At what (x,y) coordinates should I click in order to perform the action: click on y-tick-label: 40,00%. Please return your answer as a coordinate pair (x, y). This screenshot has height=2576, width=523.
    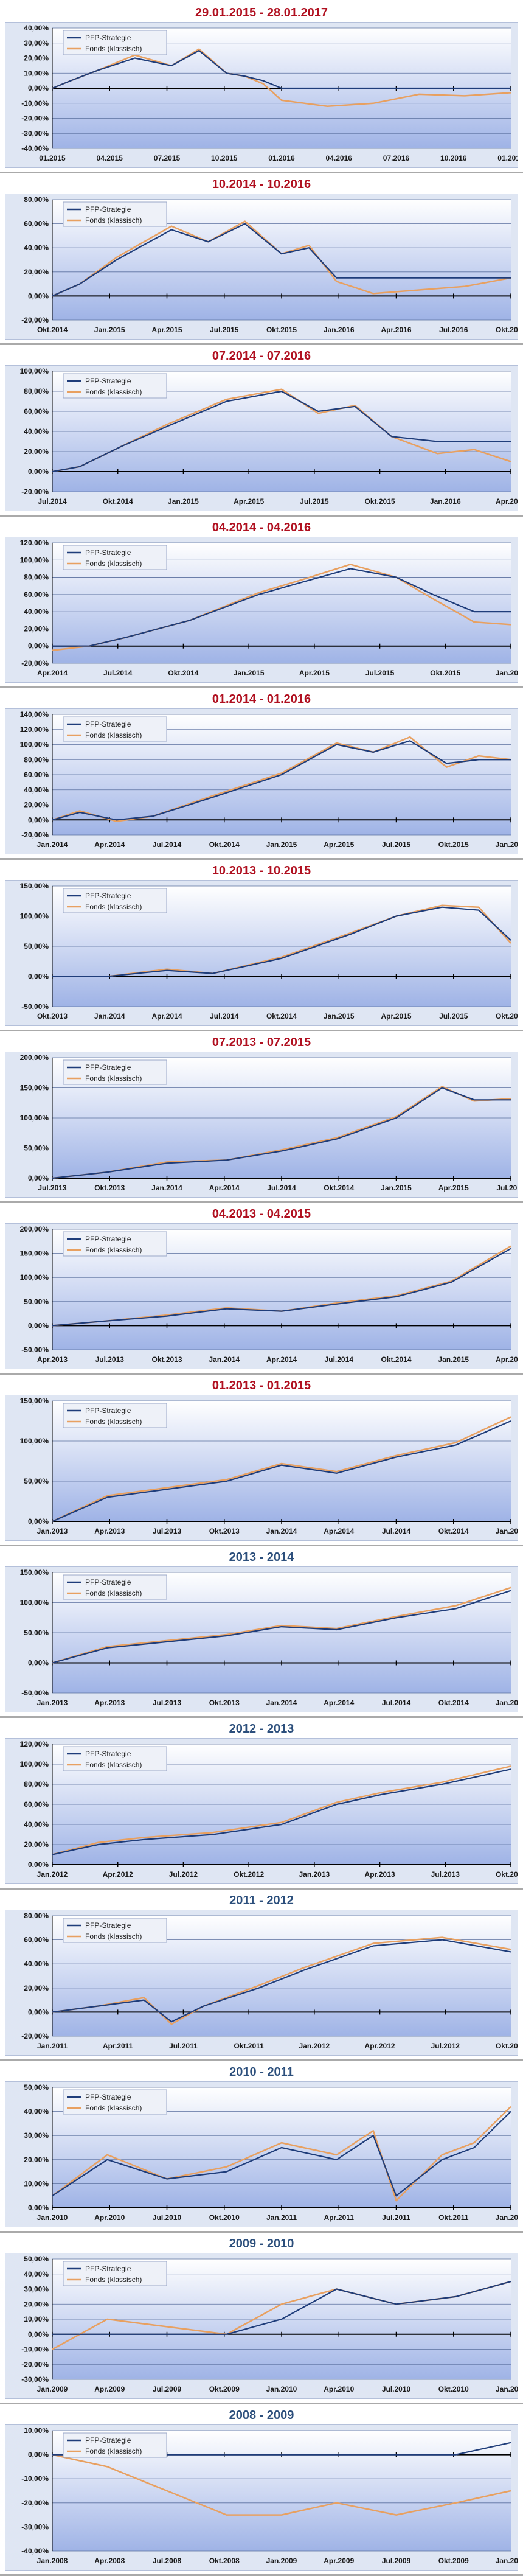
    Looking at the image, I should click on (37, 28).